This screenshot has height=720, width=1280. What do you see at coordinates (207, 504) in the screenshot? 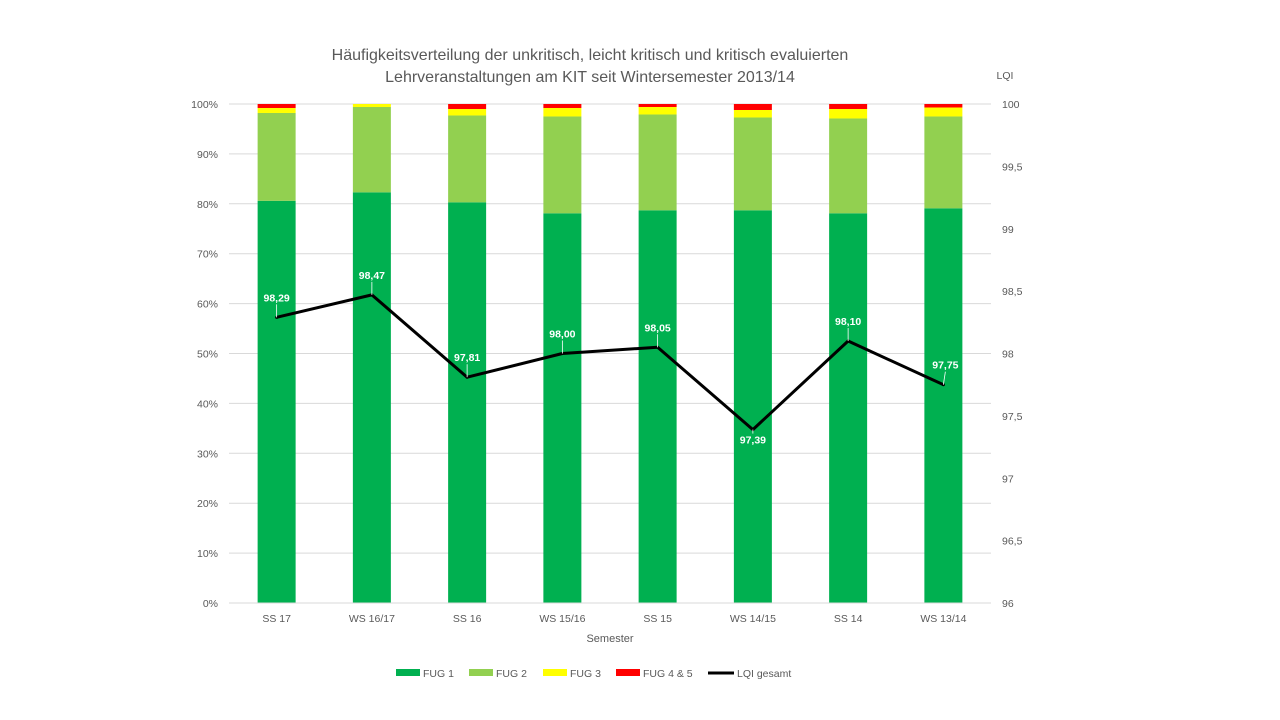
I see `y-tick-label: 20%` at bounding box center [207, 504].